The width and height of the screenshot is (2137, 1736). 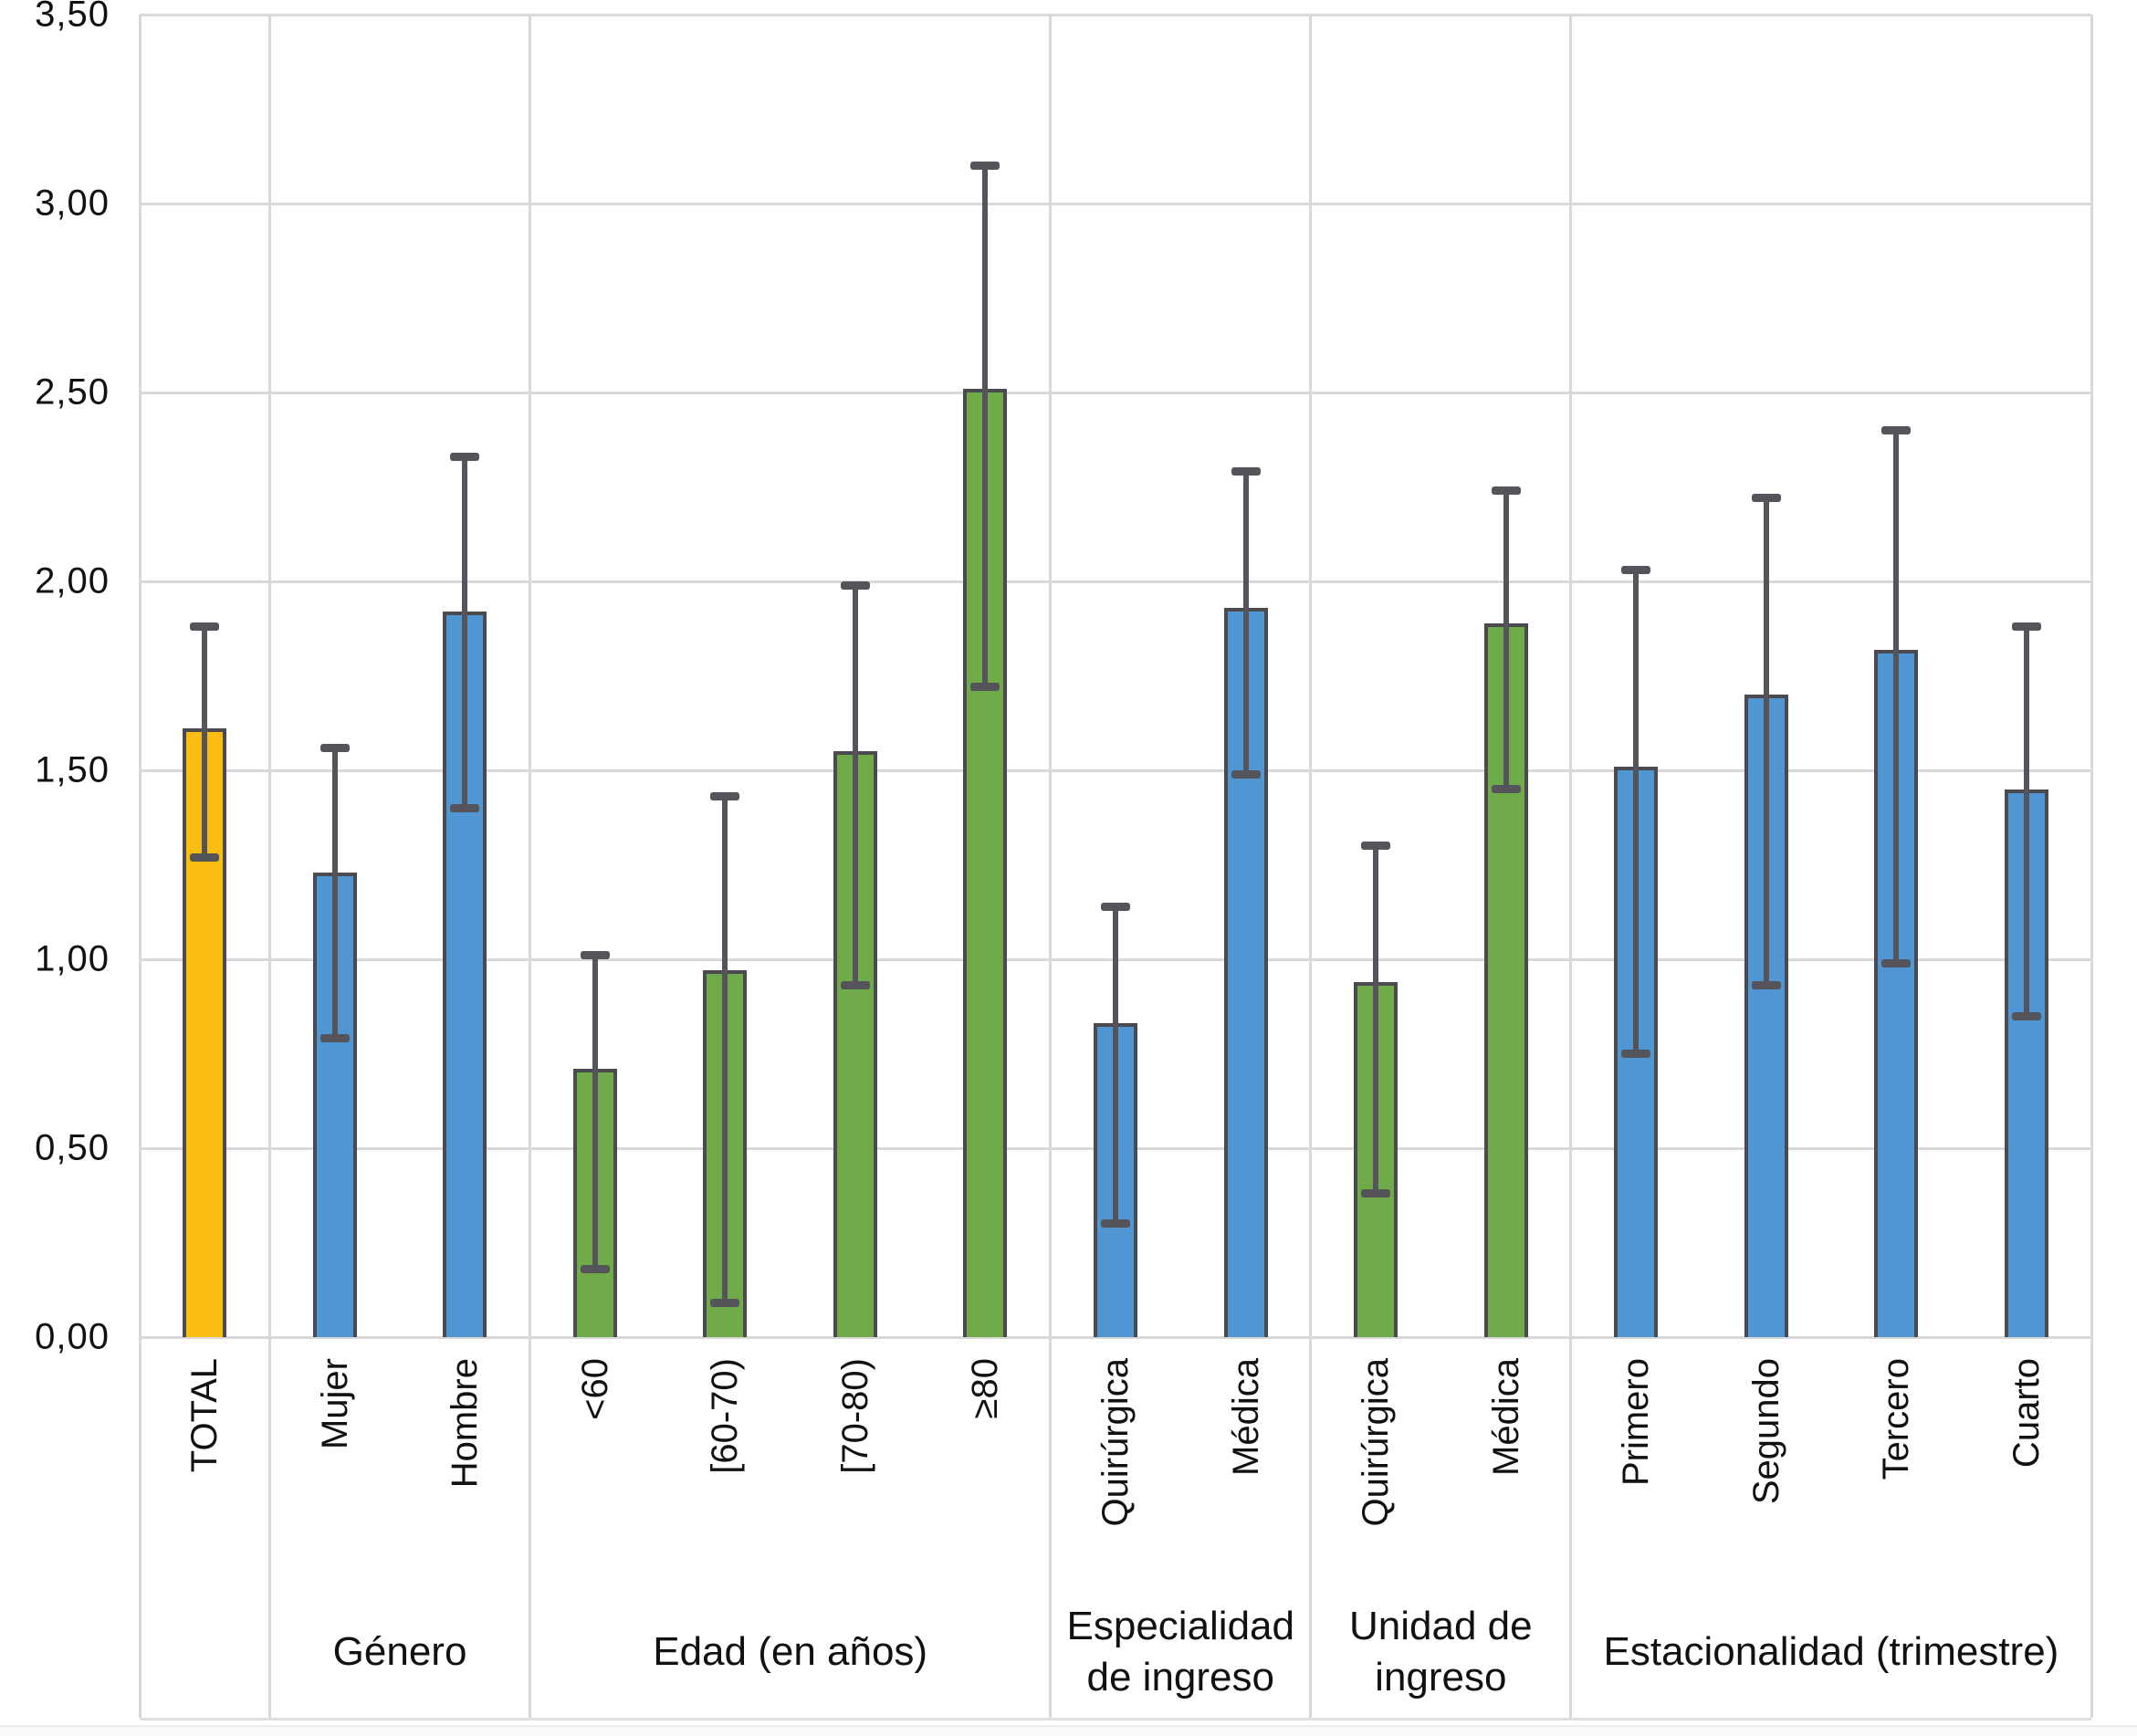 I want to click on category-label: [70-80), so click(x=854, y=1416).